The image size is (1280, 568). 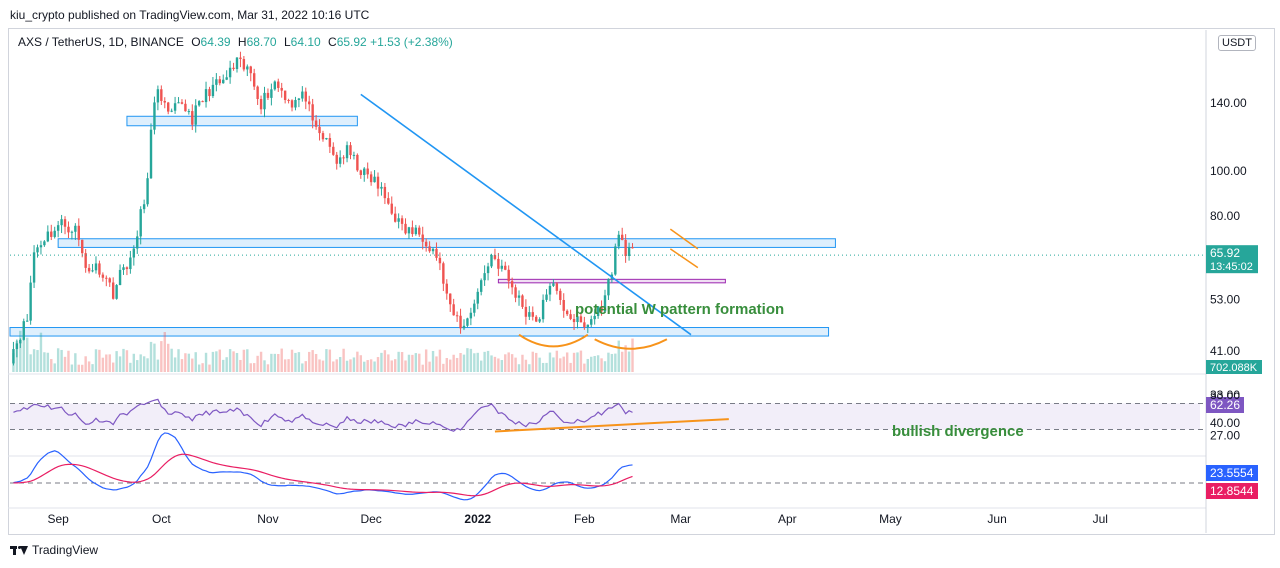 I want to click on time-tick-label: Apr, so click(x=787, y=519).